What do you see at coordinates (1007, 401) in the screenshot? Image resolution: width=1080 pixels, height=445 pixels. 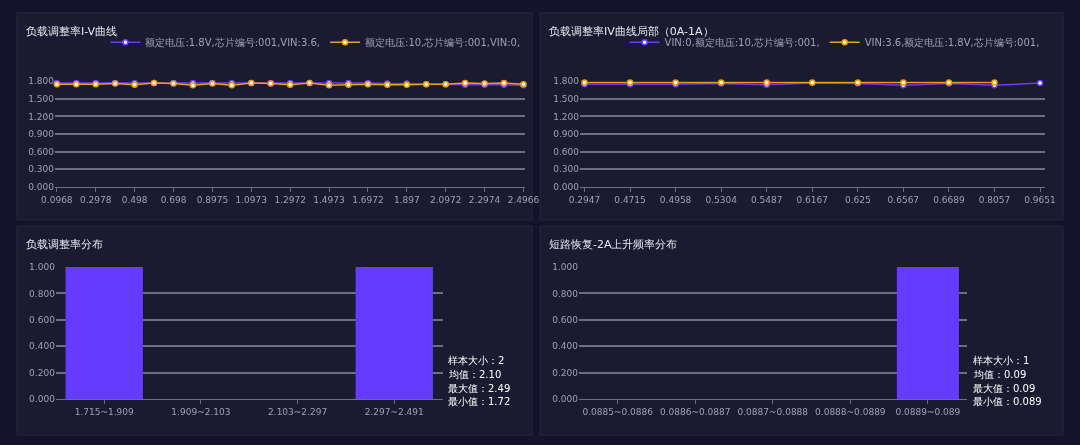 I see `text: 最小值：0.089` at bounding box center [1007, 401].